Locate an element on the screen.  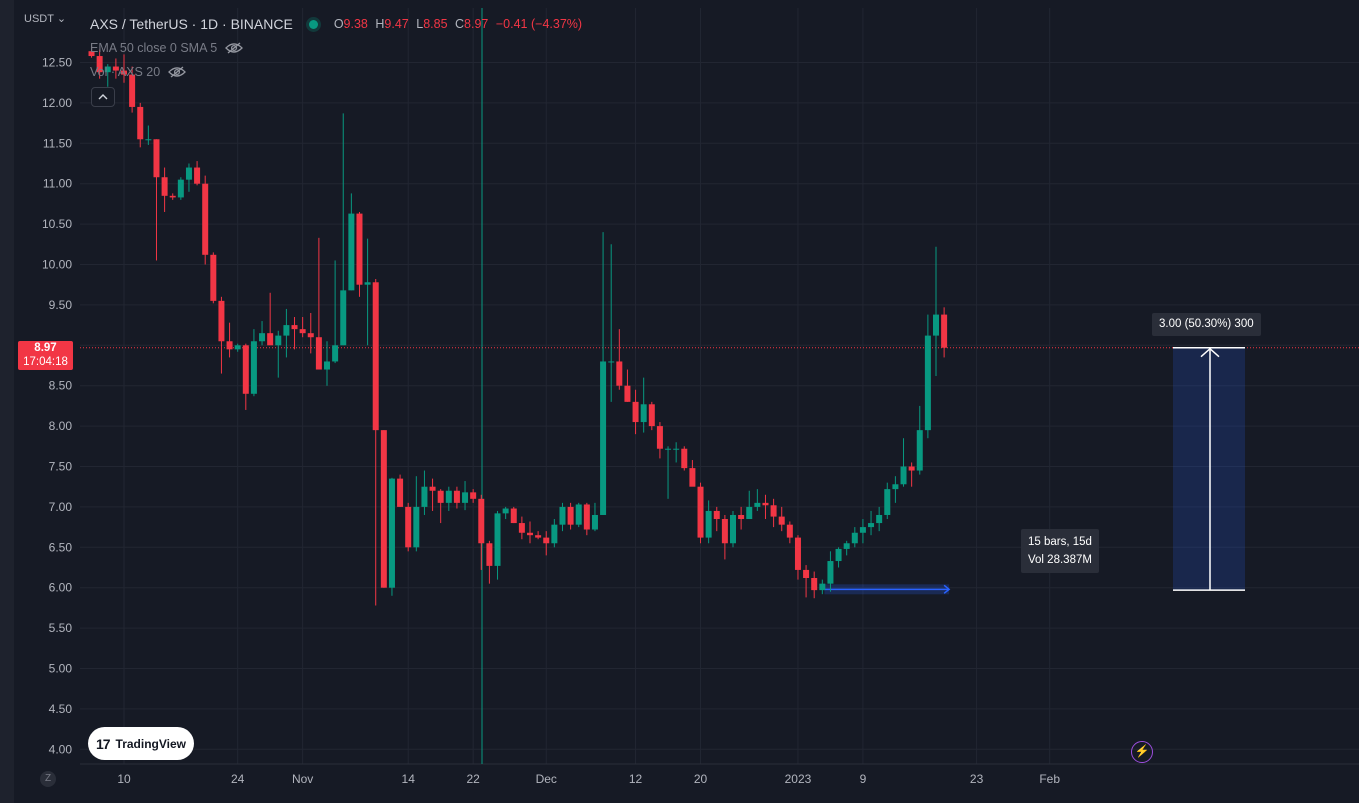
x-tick-label: 23 is located at coordinates (977, 779).